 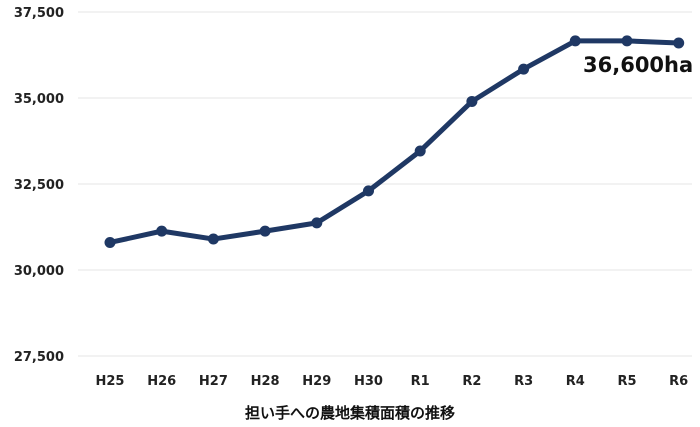 What do you see at coordinates (39, 13) in the screenshot?
I see `y-tick-label: 37,500` at bounding box center [39, 13].